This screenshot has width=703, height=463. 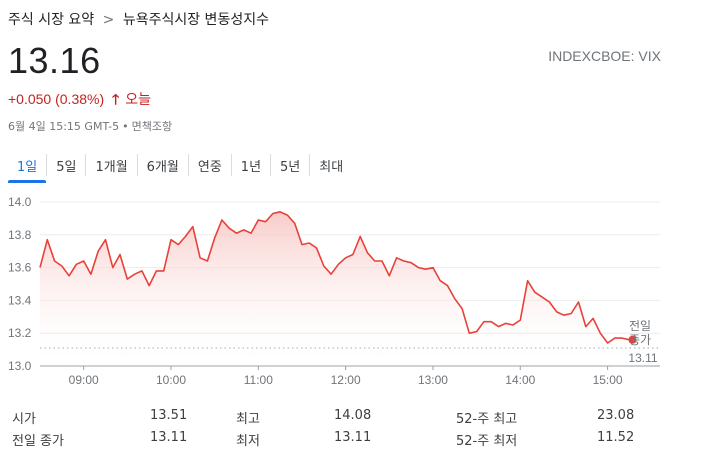 What do you see at coordinates (51, 20) in the screenshot?
I see `breadcrumb-parent-link: 주식 시장 요약` at bounding box center [51, 20].